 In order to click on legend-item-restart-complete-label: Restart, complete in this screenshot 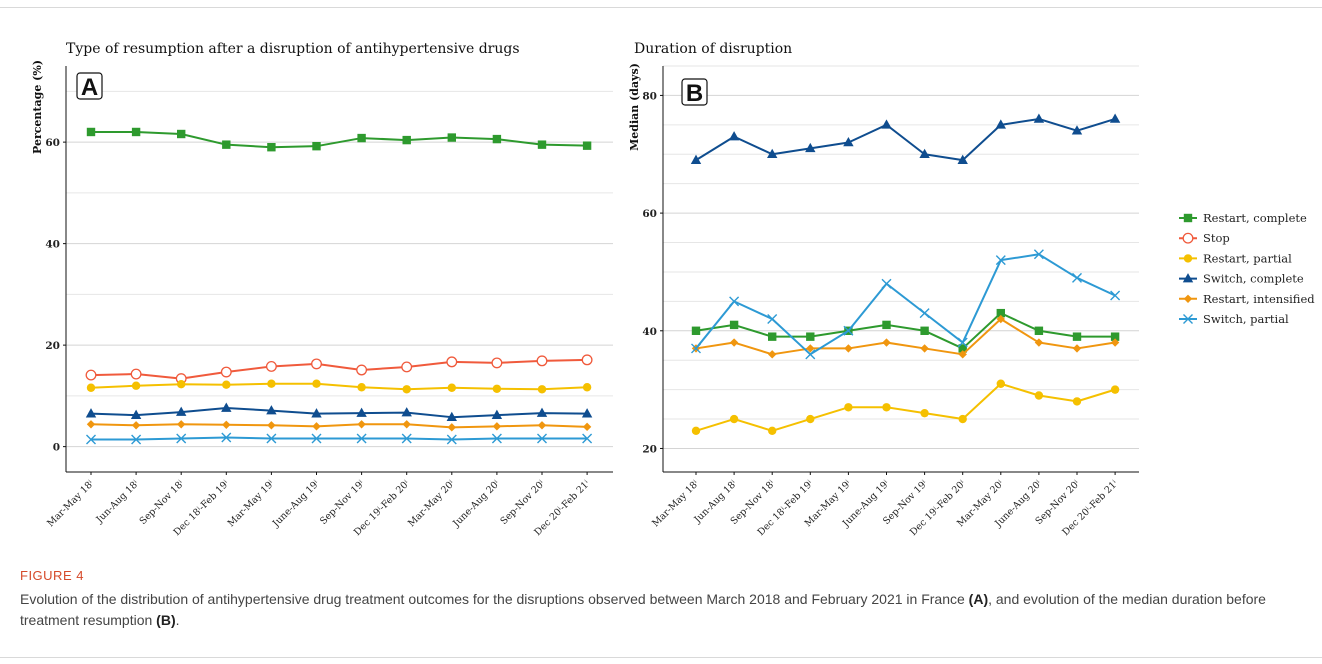, I will do `click(1255, 218)`.